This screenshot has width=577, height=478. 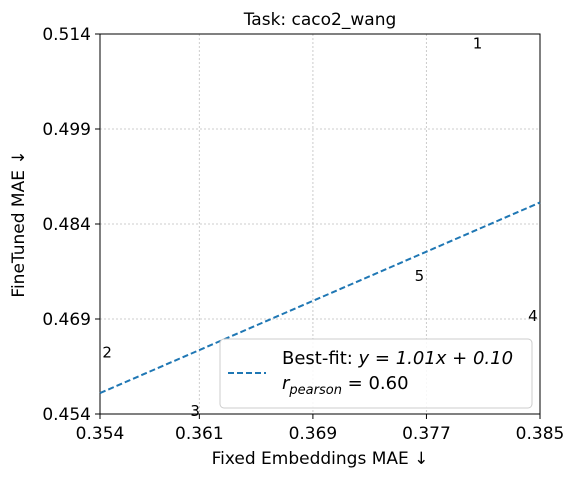 I want to click on x-tick-label: 0.385, so click(x=540, y=434).